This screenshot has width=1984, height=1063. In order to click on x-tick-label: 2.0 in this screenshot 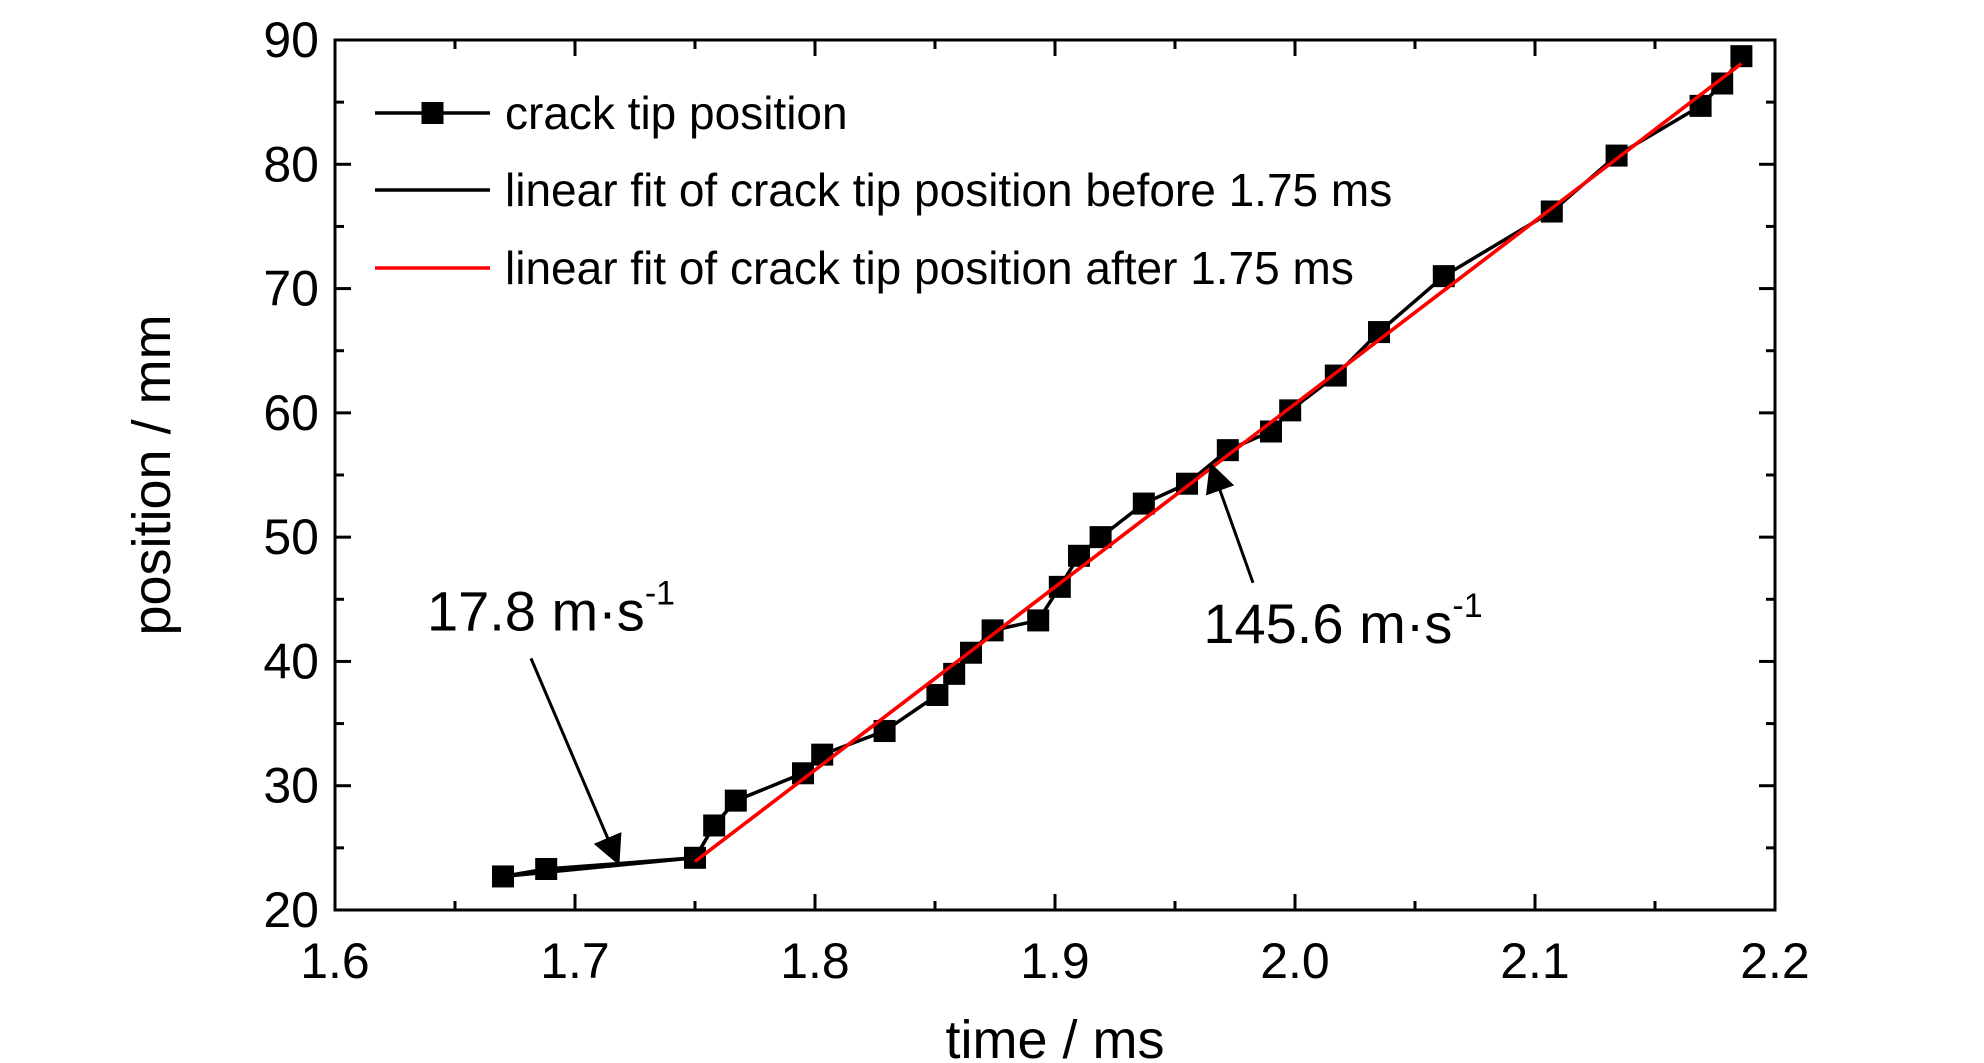, I will do `click(1295, 961)`.